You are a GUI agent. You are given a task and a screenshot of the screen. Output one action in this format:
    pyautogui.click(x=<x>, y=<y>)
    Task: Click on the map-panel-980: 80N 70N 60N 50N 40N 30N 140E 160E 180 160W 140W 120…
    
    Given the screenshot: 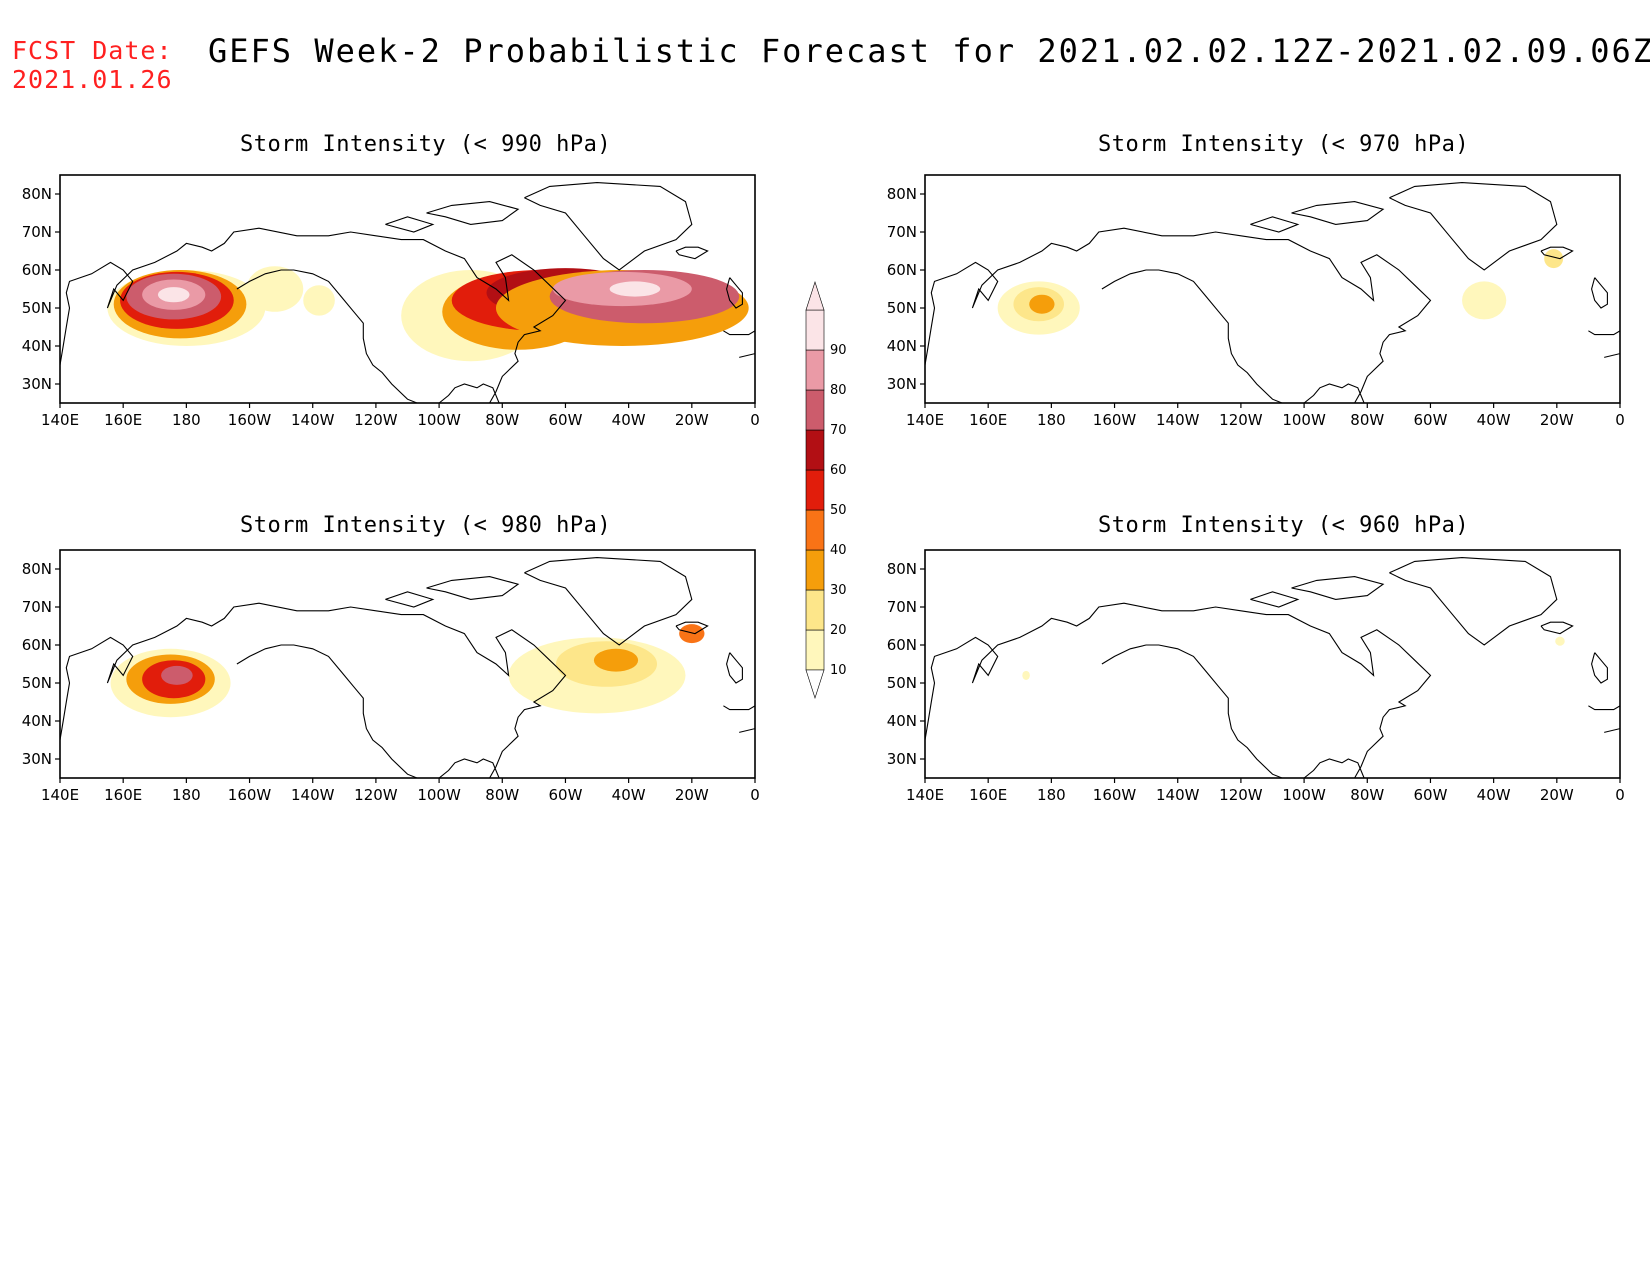 What is the action you would take?
    pyautogui.click(x=391, y=676)
    